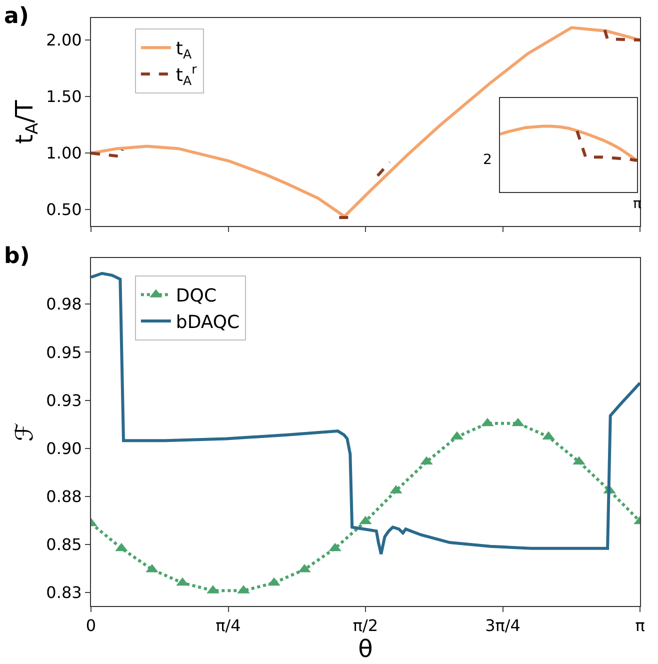  I want to click on legend-label: DQC, so click(196, 296).